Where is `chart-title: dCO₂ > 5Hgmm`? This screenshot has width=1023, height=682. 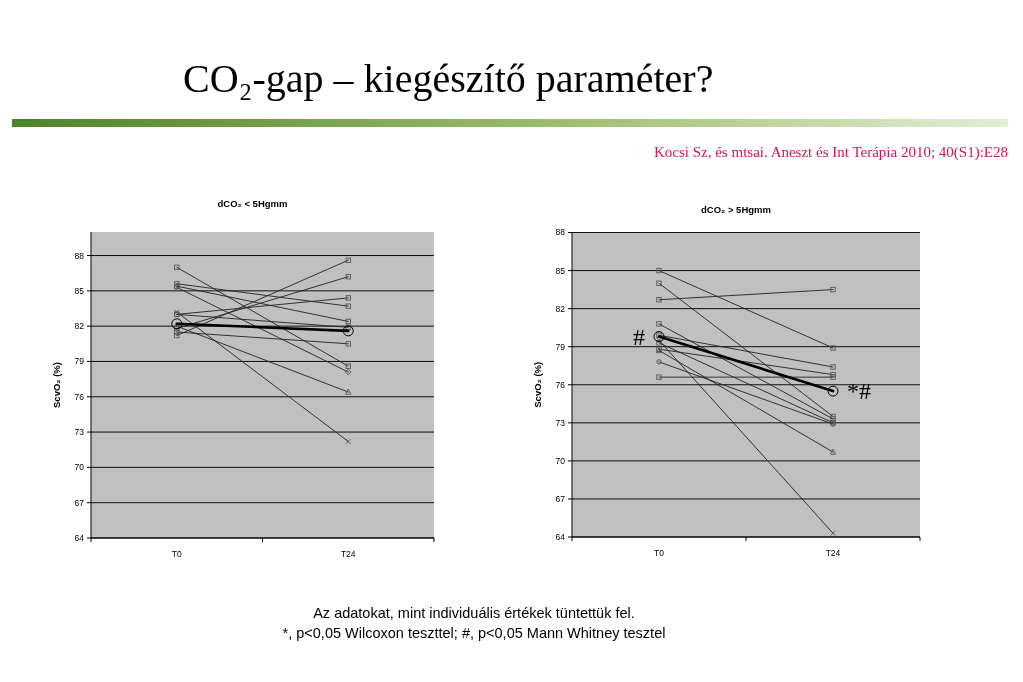 chart-title: dCO₂ > 5Hgmm is located at coordinates (736, 209).